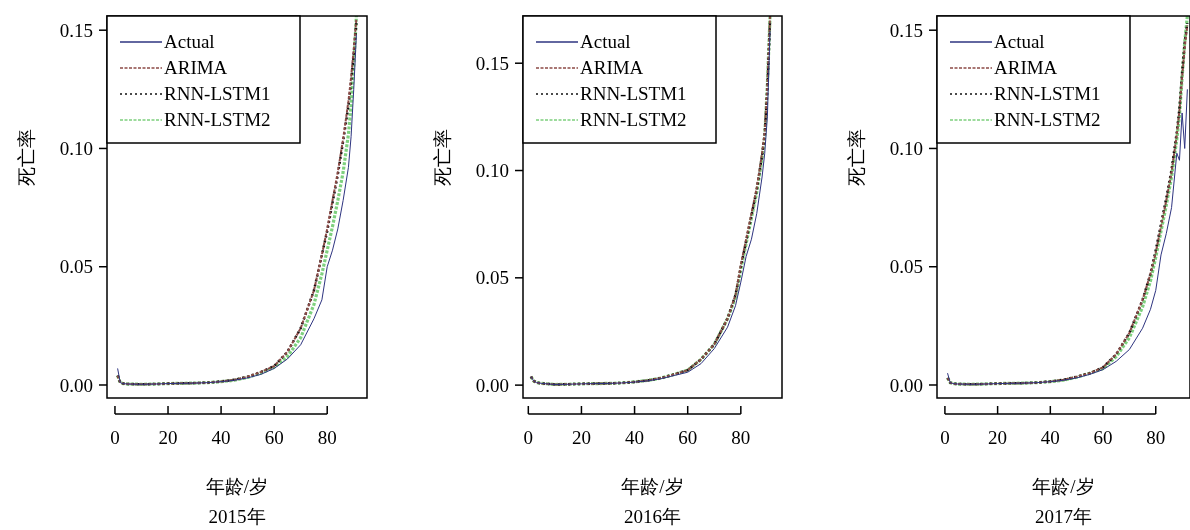  What do you see at coordinates (1063, 516) in the screenshot?
I see `text: 2017年` at bounding box center [1063, 516].